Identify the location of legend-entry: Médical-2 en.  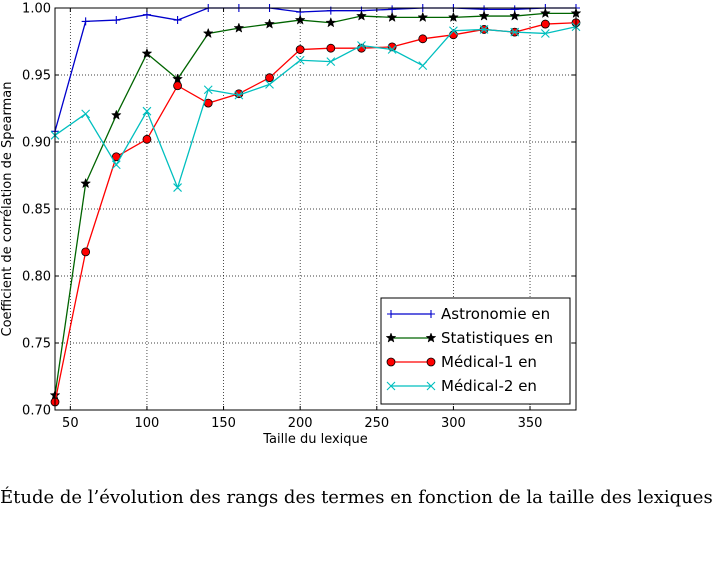
(461, 386).